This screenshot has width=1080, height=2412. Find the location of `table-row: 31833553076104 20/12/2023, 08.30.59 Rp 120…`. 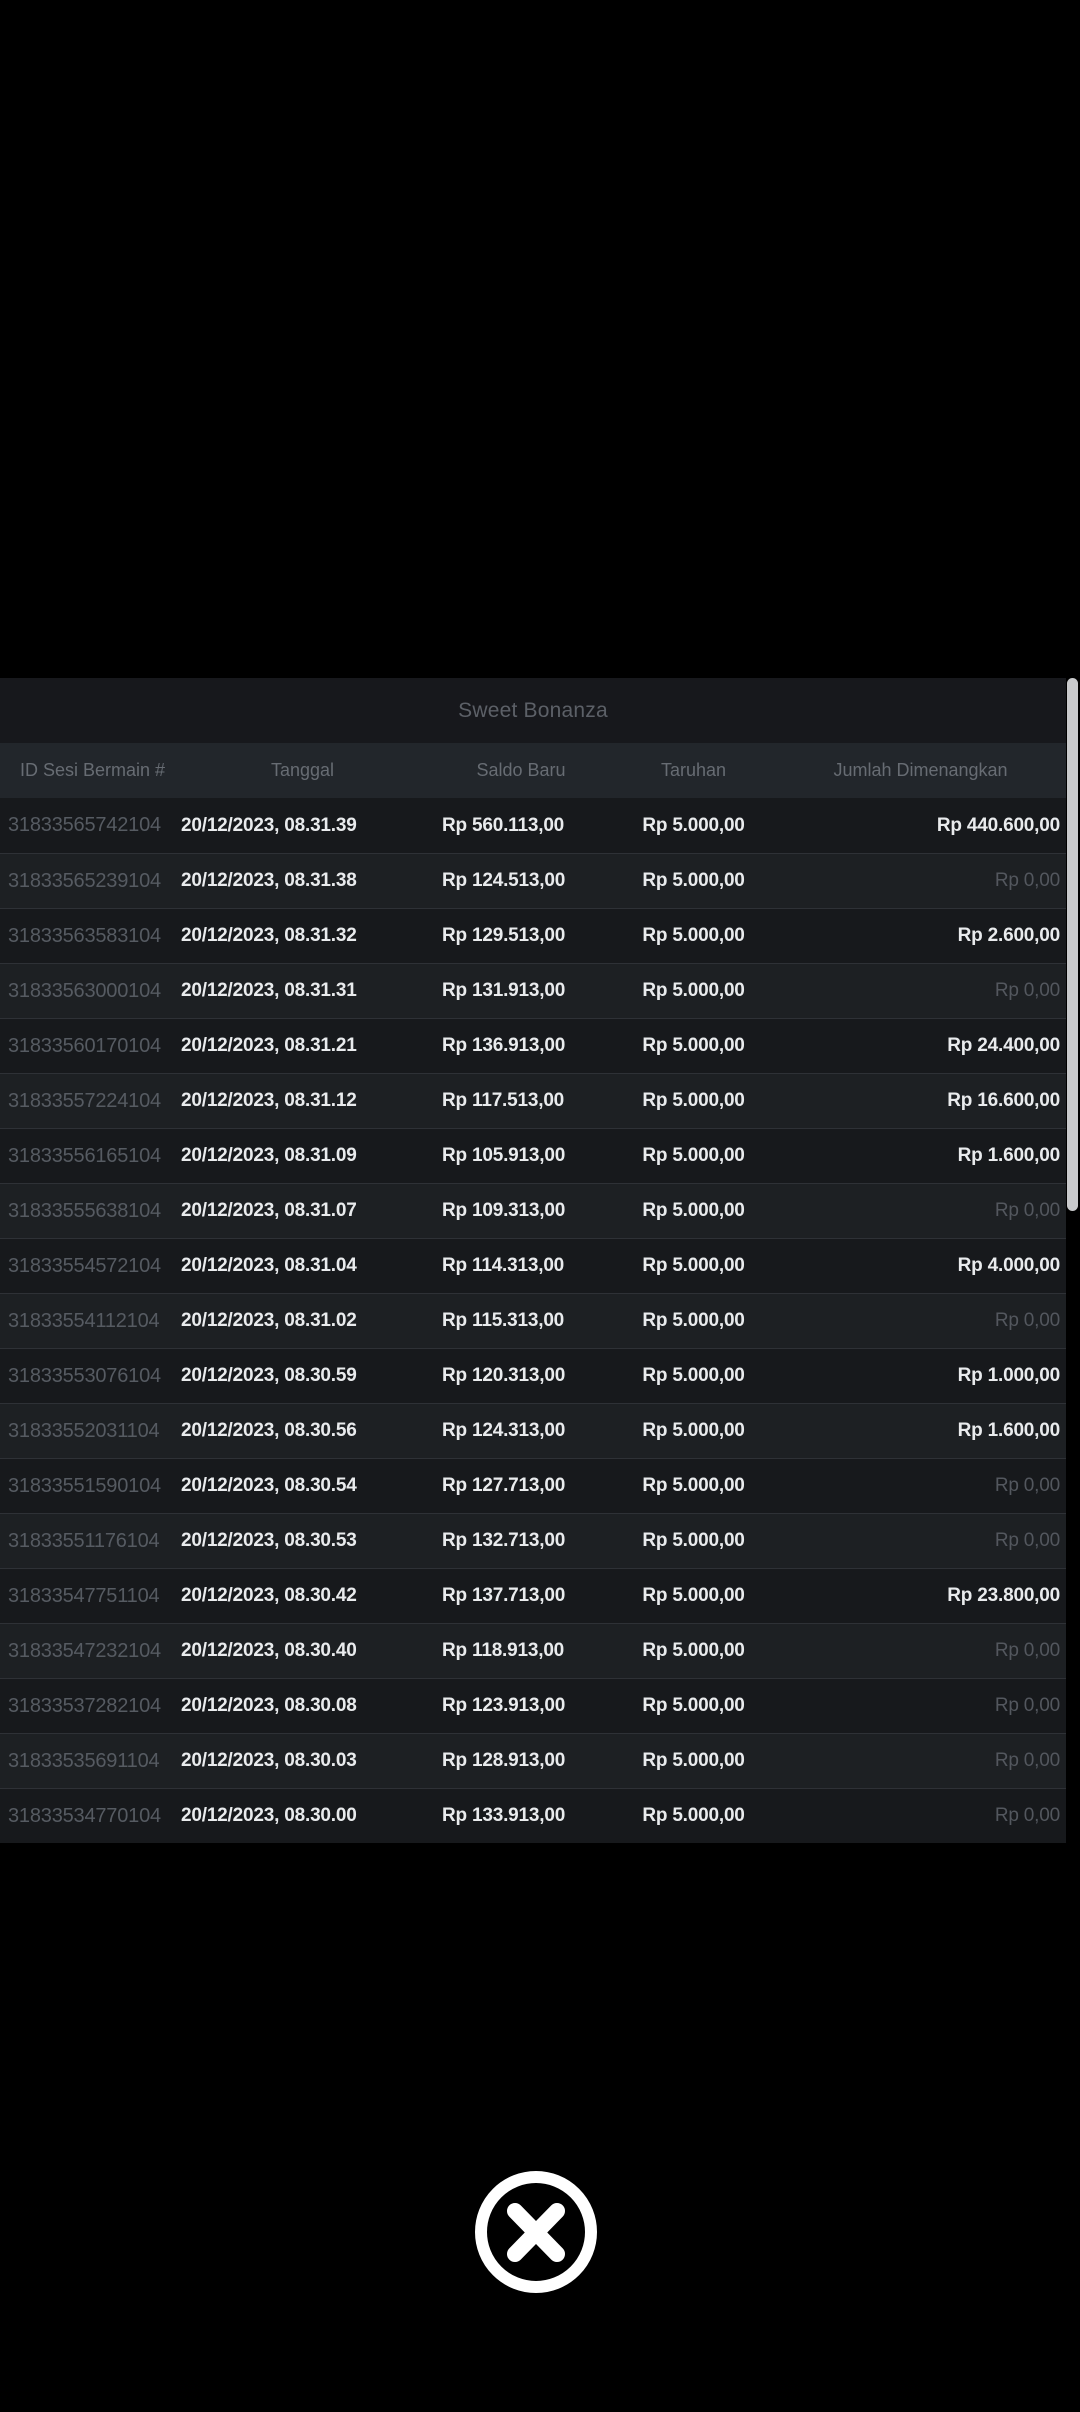

table-row: 31833553076104 20/12/2023, 08.30.59 Rp 120… is located at coordinates (533, 1375).